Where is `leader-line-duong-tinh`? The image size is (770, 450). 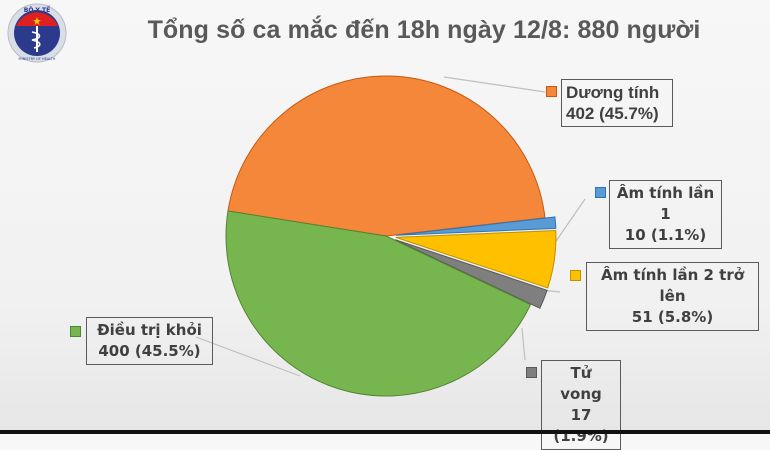
leader-line-duong-tinh is located at coordinates (494, 84).